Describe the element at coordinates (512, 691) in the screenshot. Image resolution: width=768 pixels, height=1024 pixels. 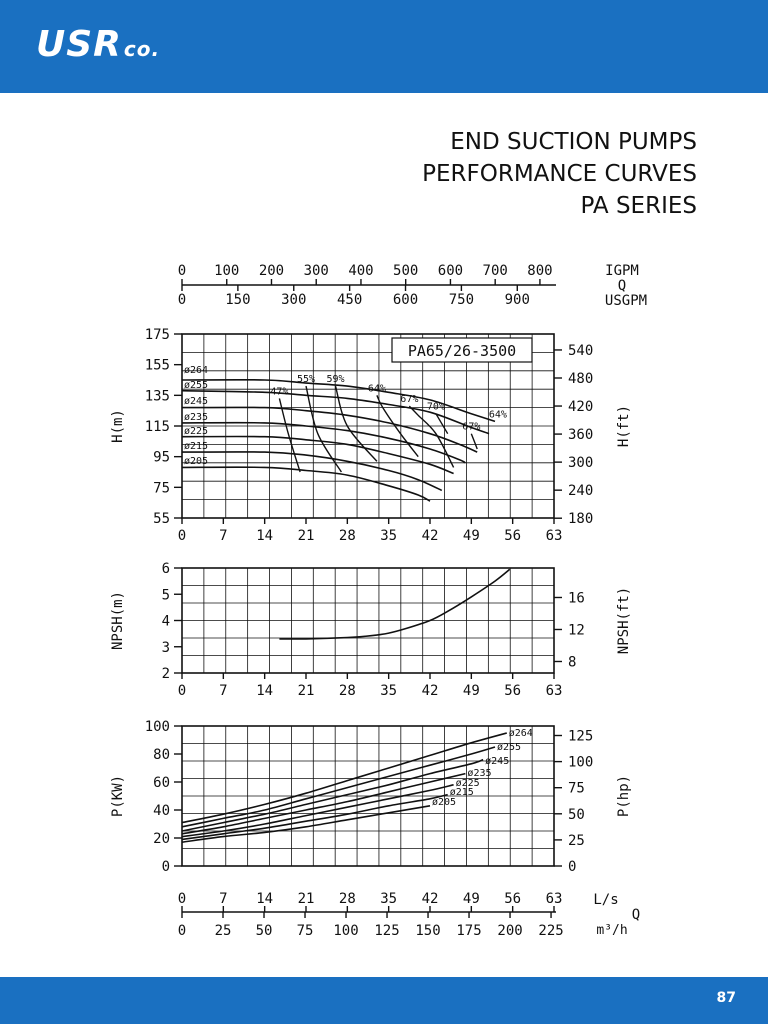
I see `x-tick-label: 56` at that location.